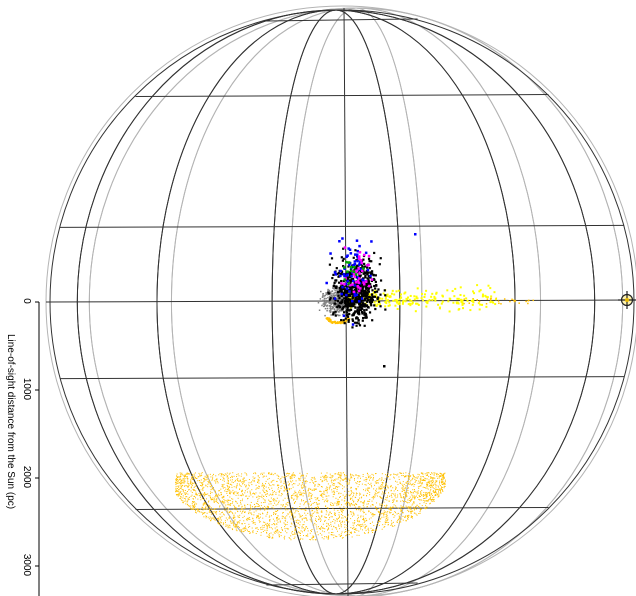 The width and height of the screenshot is (636, 596). I want to click on latitude-line, so click(342, 584).